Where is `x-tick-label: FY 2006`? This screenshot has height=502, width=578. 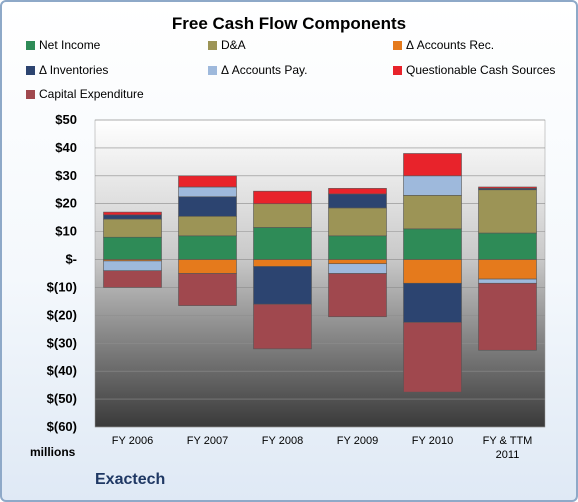
x-tick-label: FY 2006 is located at coordinates (132, 441).